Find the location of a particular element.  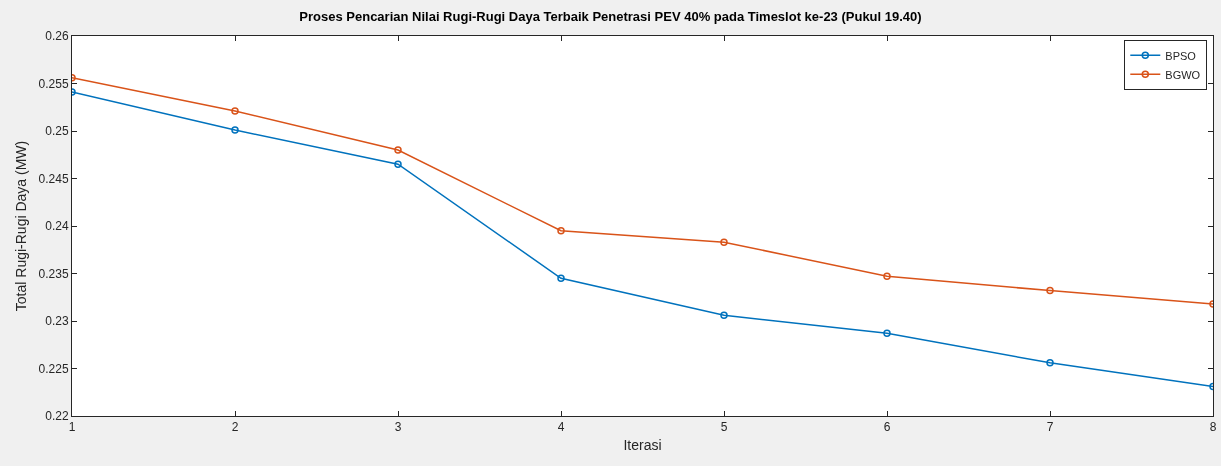

x-tick-label: 1 is located at coordinates (72, 427).